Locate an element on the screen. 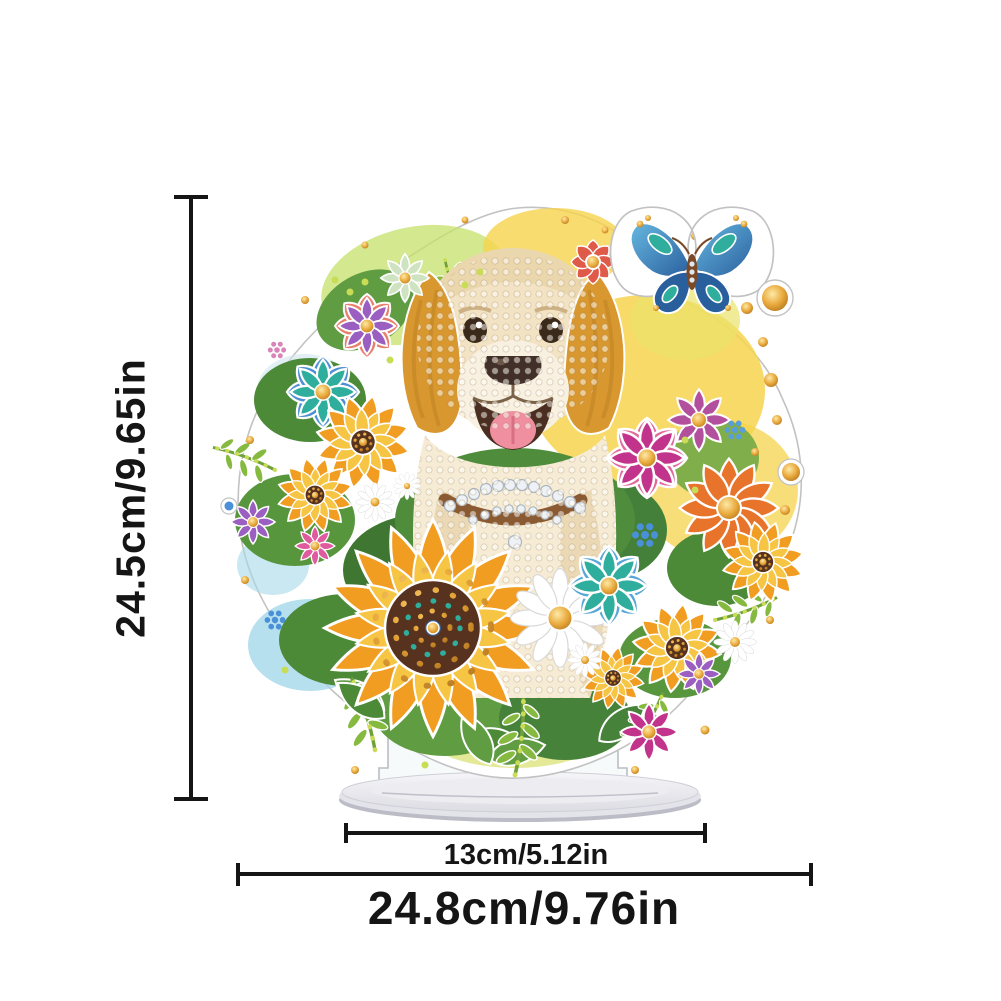 The width and height of the screenshot is (1001, 1001). flower-purple-bottom-right is located at coordinates (699, 674).